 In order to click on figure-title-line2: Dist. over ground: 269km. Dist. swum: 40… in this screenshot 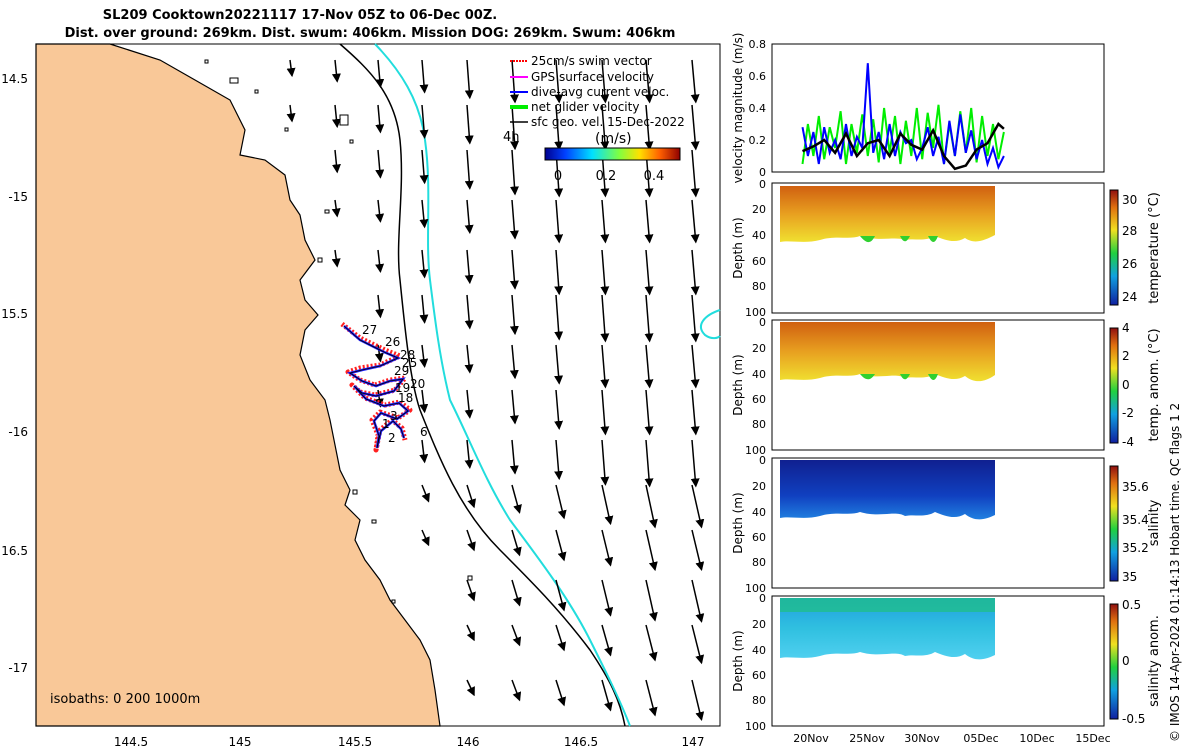, I will do `click(370, 33)`.